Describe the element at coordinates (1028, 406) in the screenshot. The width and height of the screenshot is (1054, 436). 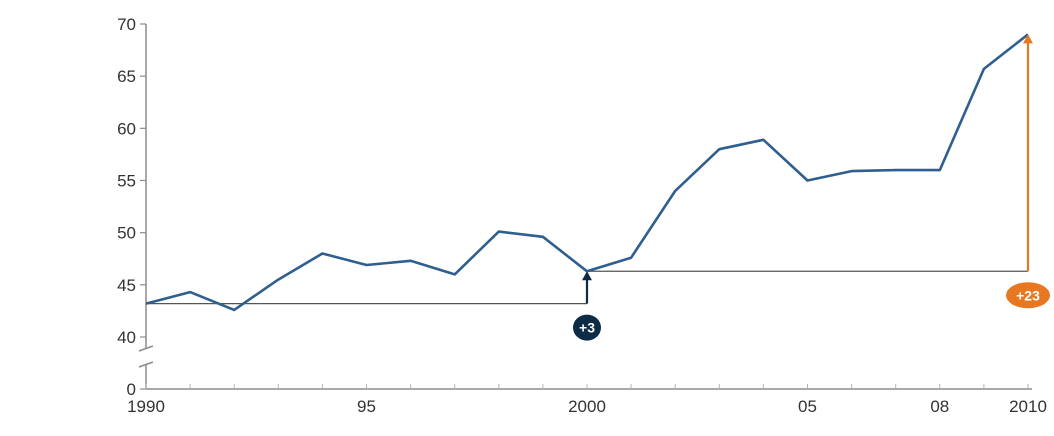
I see `x-tick-label: 2010` at that location.